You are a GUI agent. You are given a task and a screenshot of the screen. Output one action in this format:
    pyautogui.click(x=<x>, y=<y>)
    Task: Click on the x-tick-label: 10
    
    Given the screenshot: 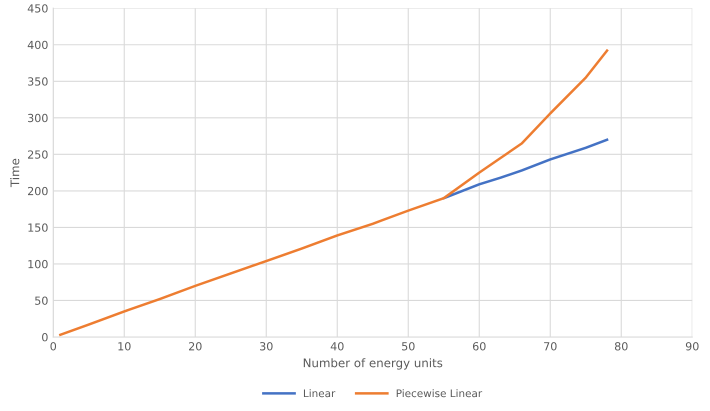 What is the action you would take?
    pyautogui.click(x=124, y=346)
    